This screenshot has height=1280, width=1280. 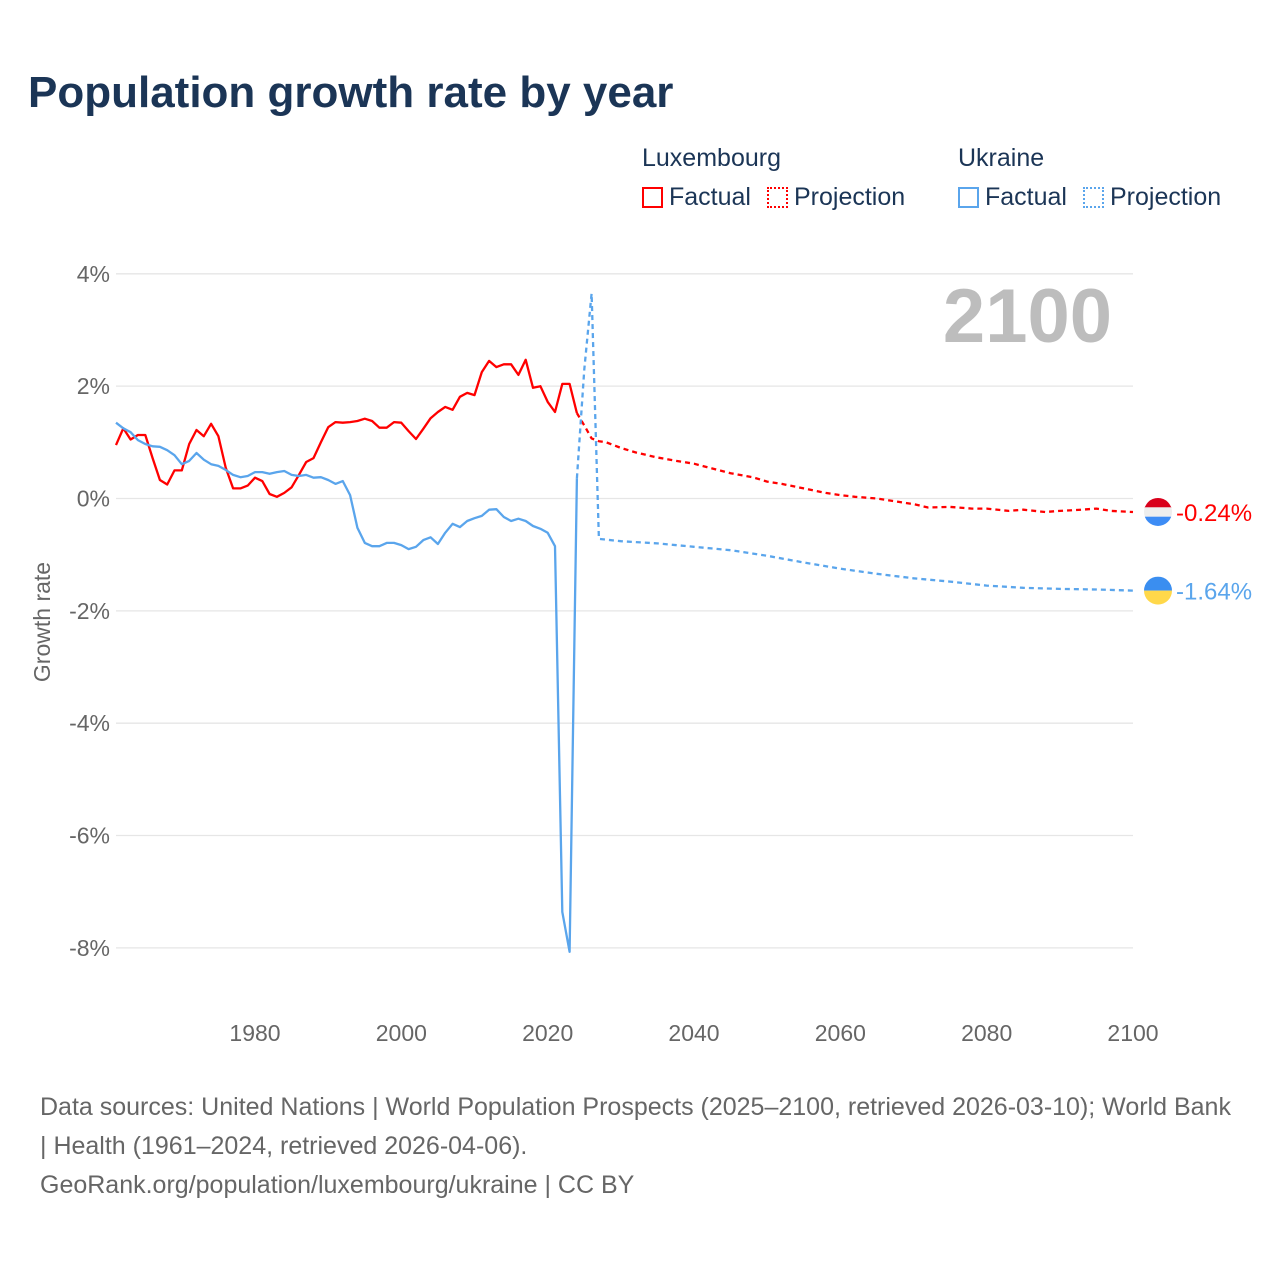 What do you see at coordinates (854, 463) in the screenshot?
I see `series-line-luxembourg-projection` at bounding box center [854, 463].